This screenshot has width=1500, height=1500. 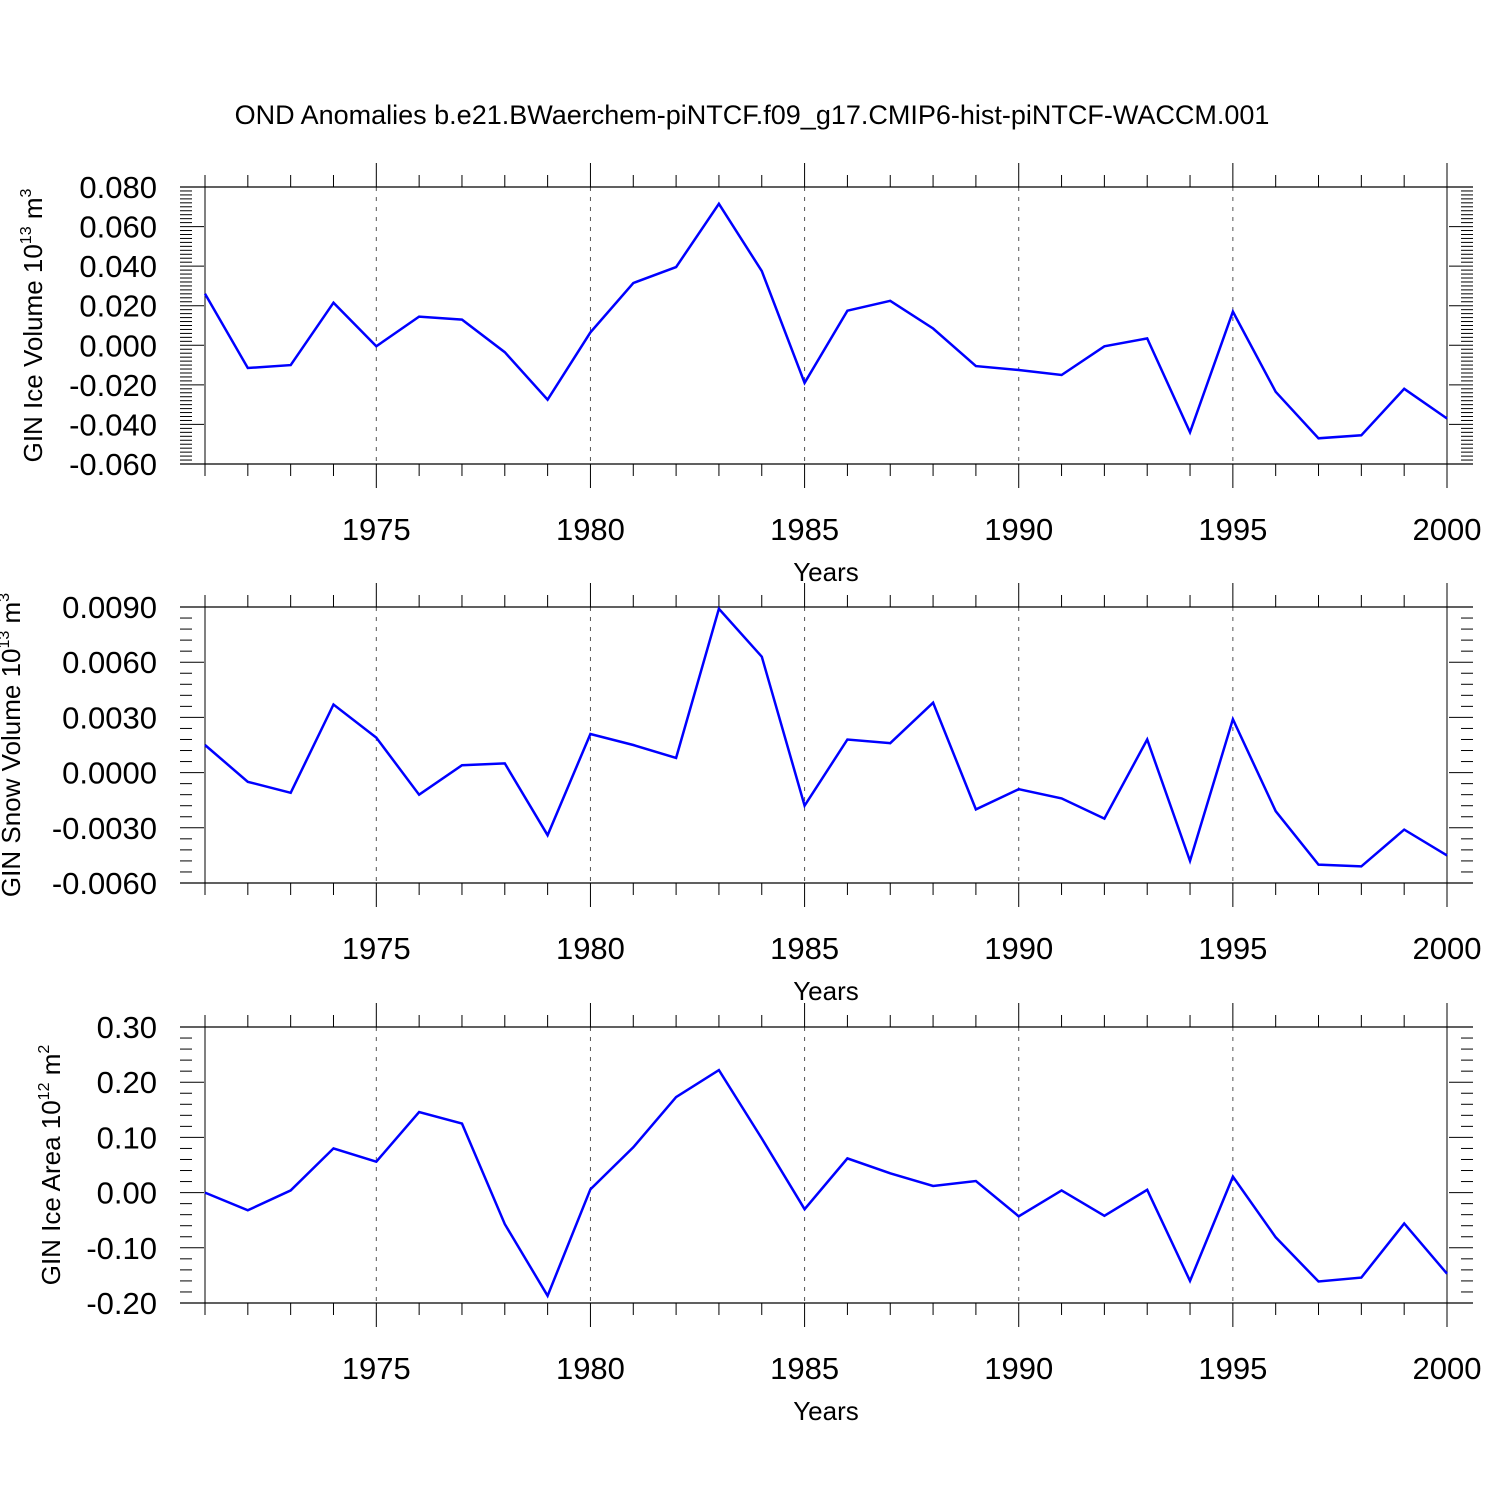 What do you see at coordinates (127, 1137) in the screenshot?
I see `y-tick-label: 0.10` at bounding box center [127, 1137].